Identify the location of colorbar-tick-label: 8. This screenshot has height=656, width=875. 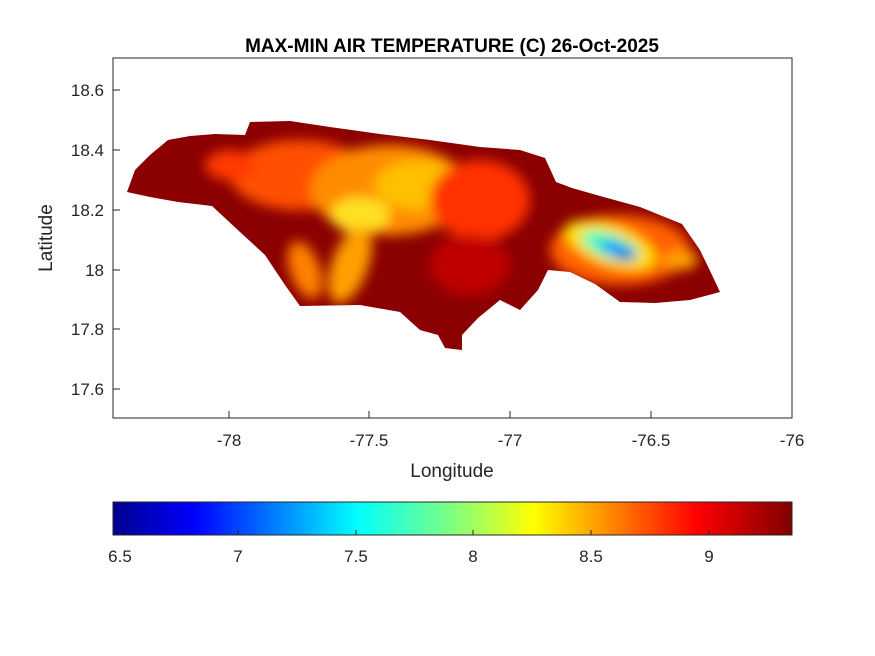
(472, 556).